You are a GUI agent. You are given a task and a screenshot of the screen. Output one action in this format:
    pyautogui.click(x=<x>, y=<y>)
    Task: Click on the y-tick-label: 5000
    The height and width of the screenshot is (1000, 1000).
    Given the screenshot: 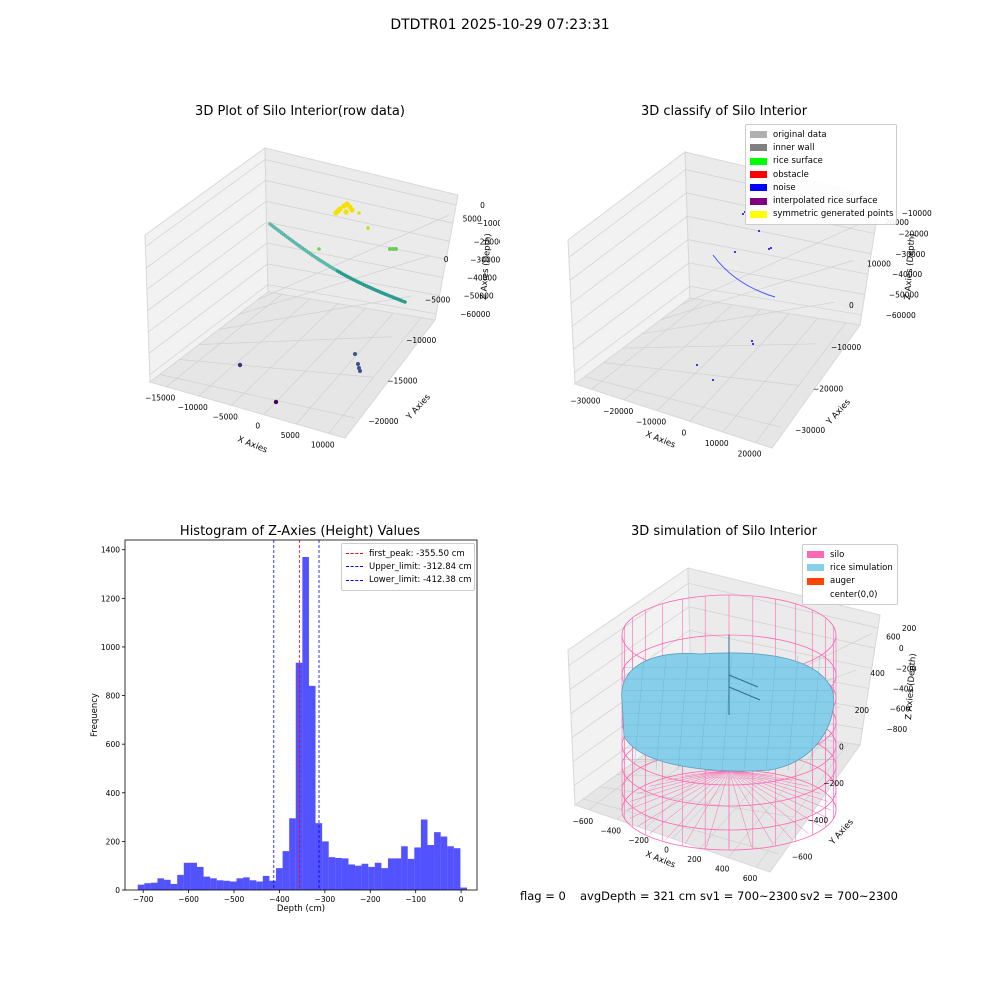 What is the action you would take?
    pyautogui.click(x=472, y=218)
    